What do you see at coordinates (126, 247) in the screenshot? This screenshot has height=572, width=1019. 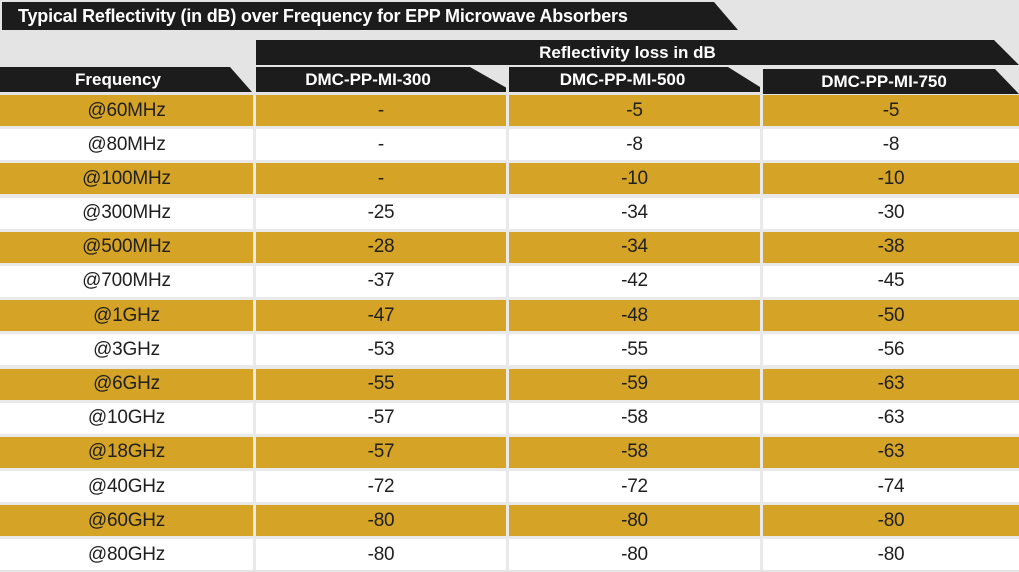 I see `frequency-cell: @500MHz` at bounding box center [126, 247].